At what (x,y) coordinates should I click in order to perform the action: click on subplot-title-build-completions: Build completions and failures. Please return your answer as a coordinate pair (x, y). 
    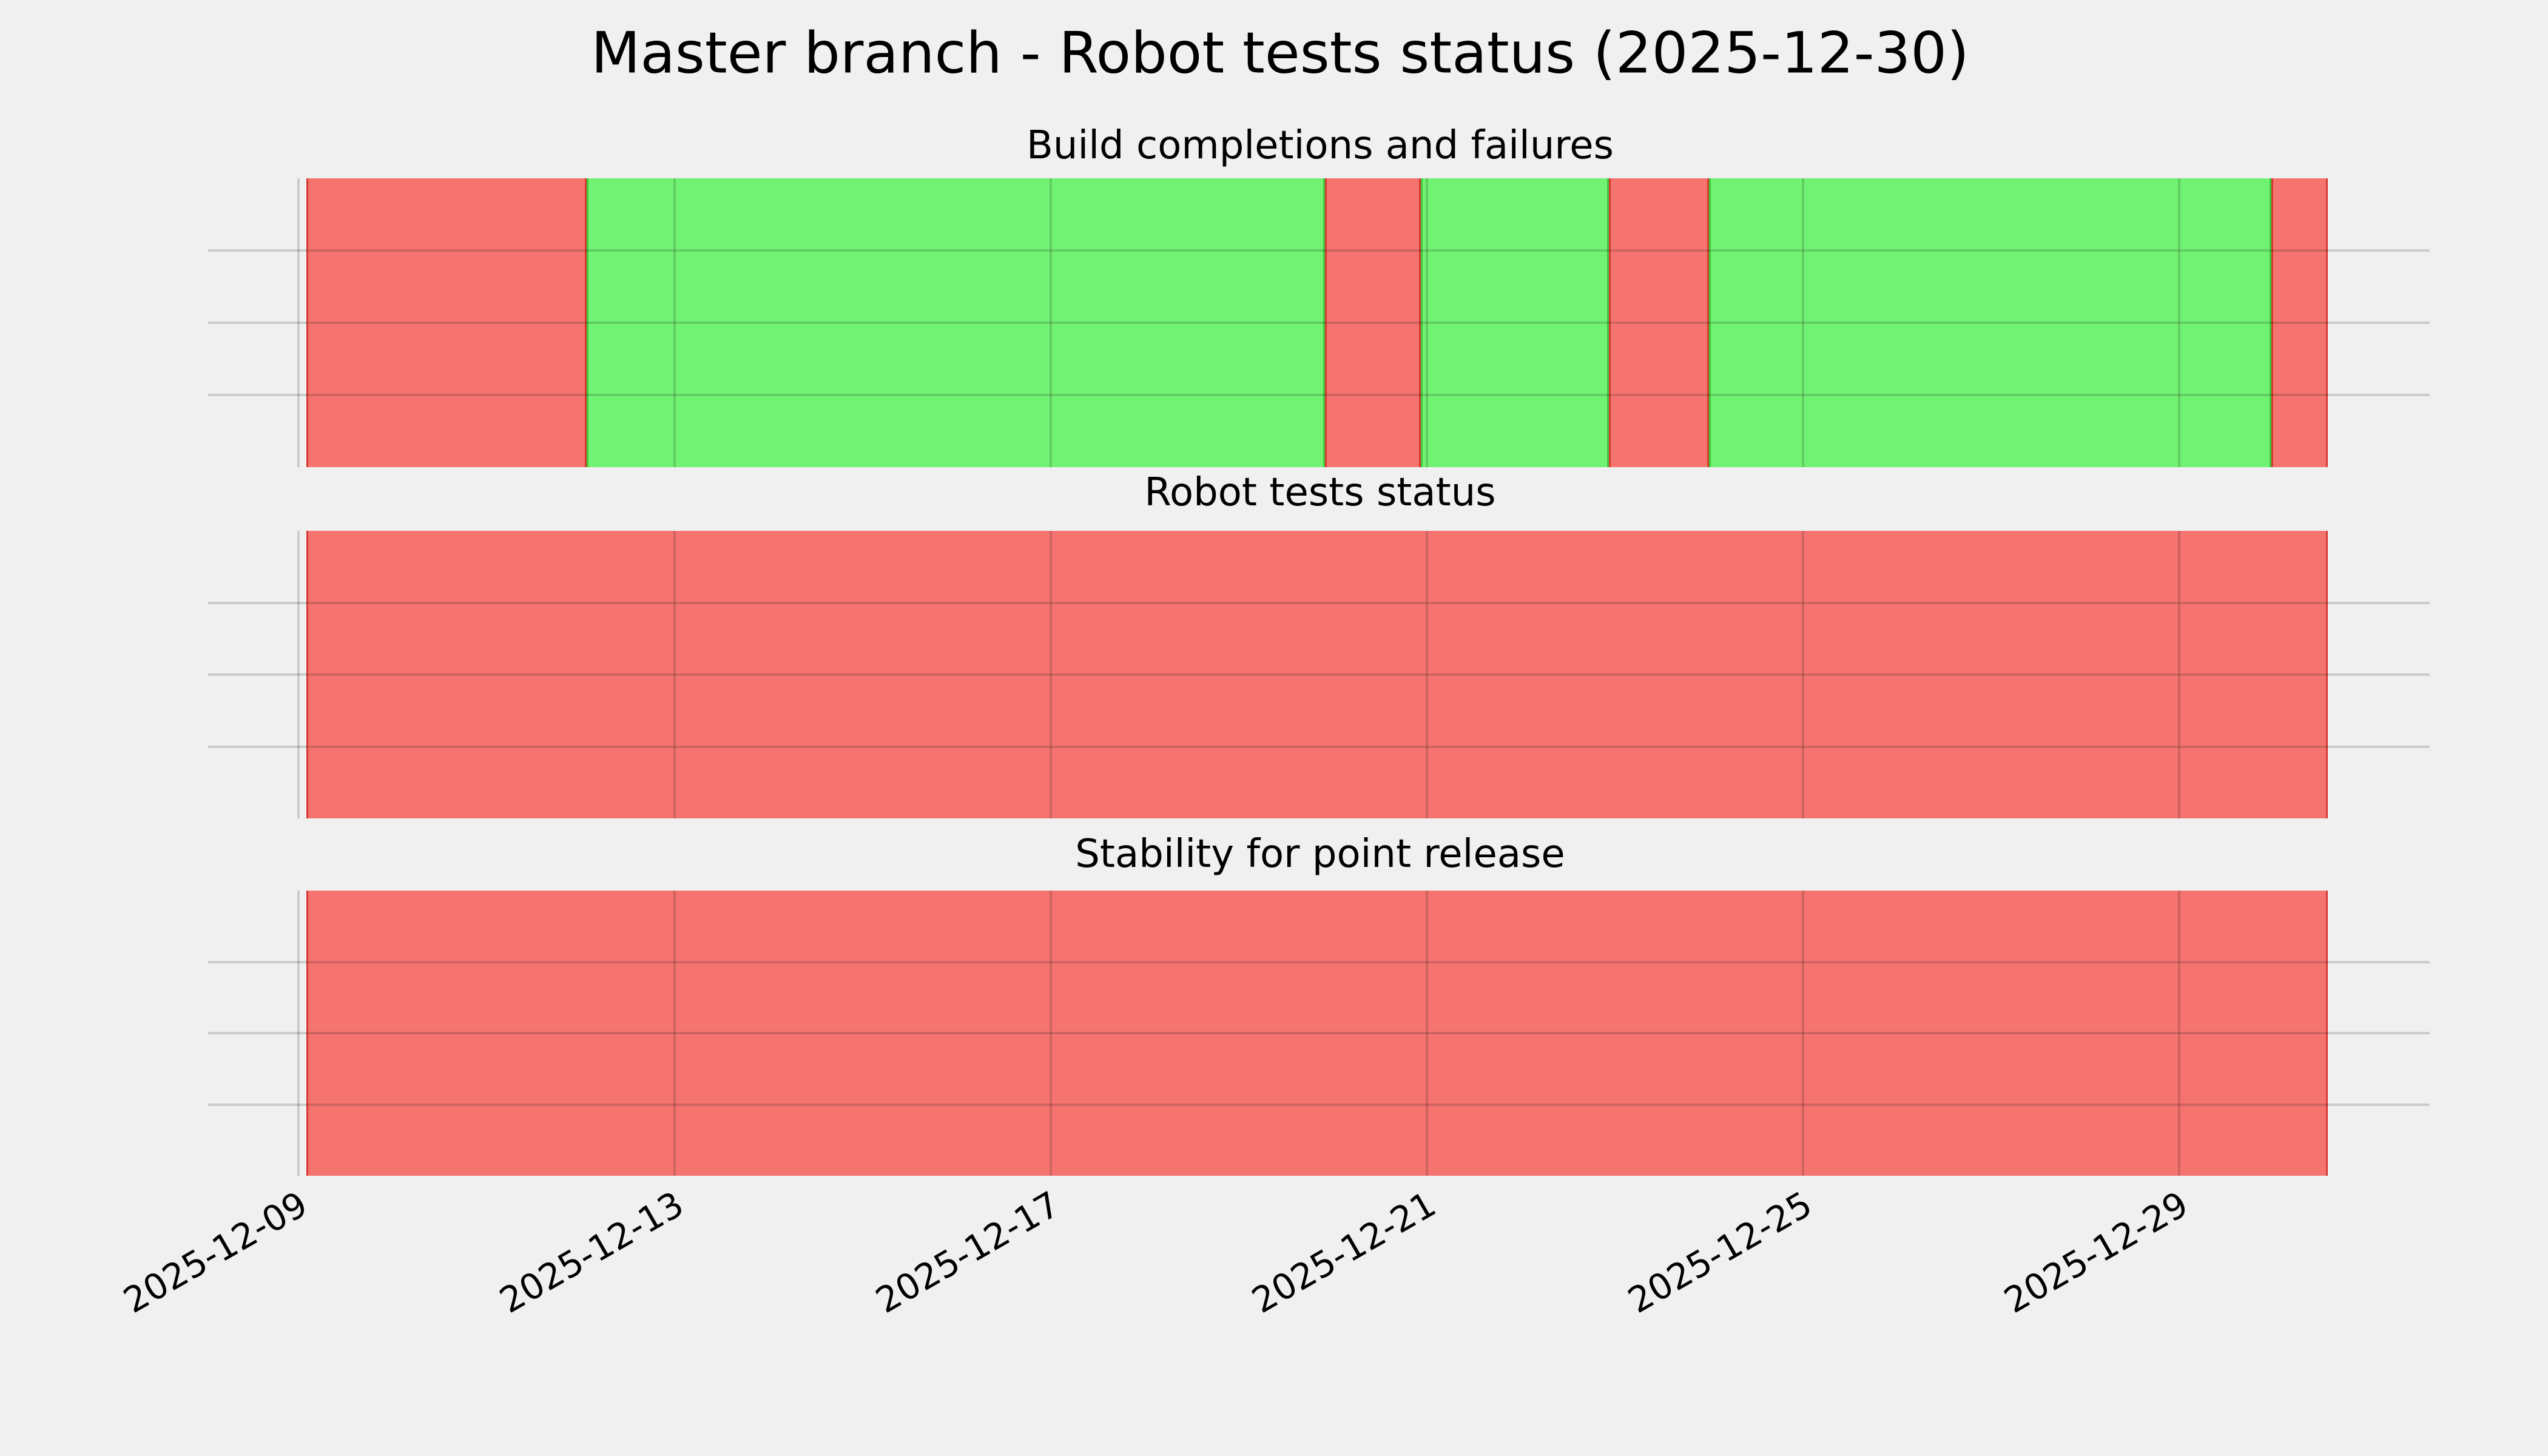
    Looking at the image, I should click on (1320, 145).